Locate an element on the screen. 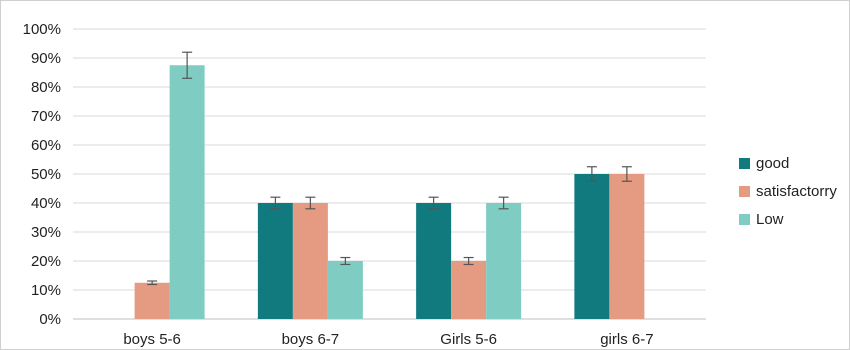 The image size is (850, 350). y-tick-label: 60% is located at coordinates (46, 145).